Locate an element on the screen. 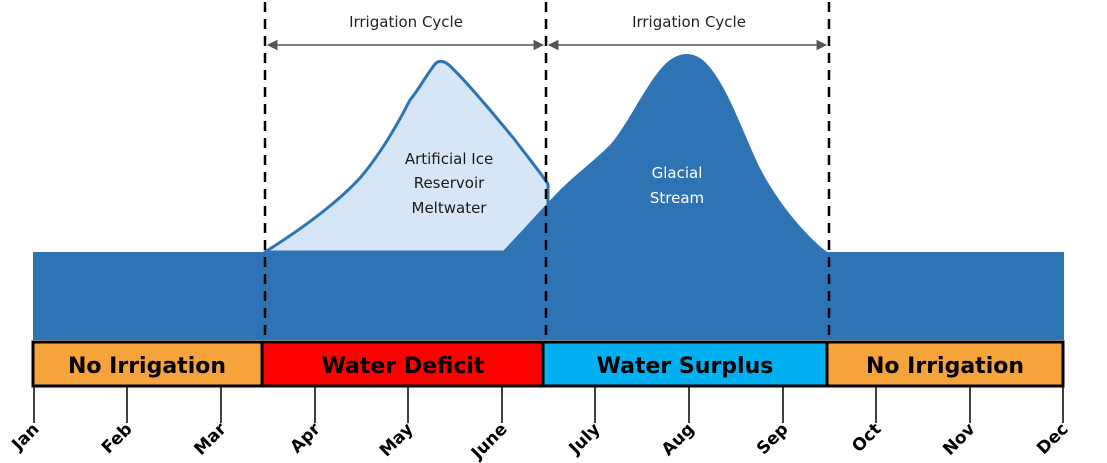 This screenshot has width=1107, height=463. month-label-june: June is located at coordinates (489, 441).